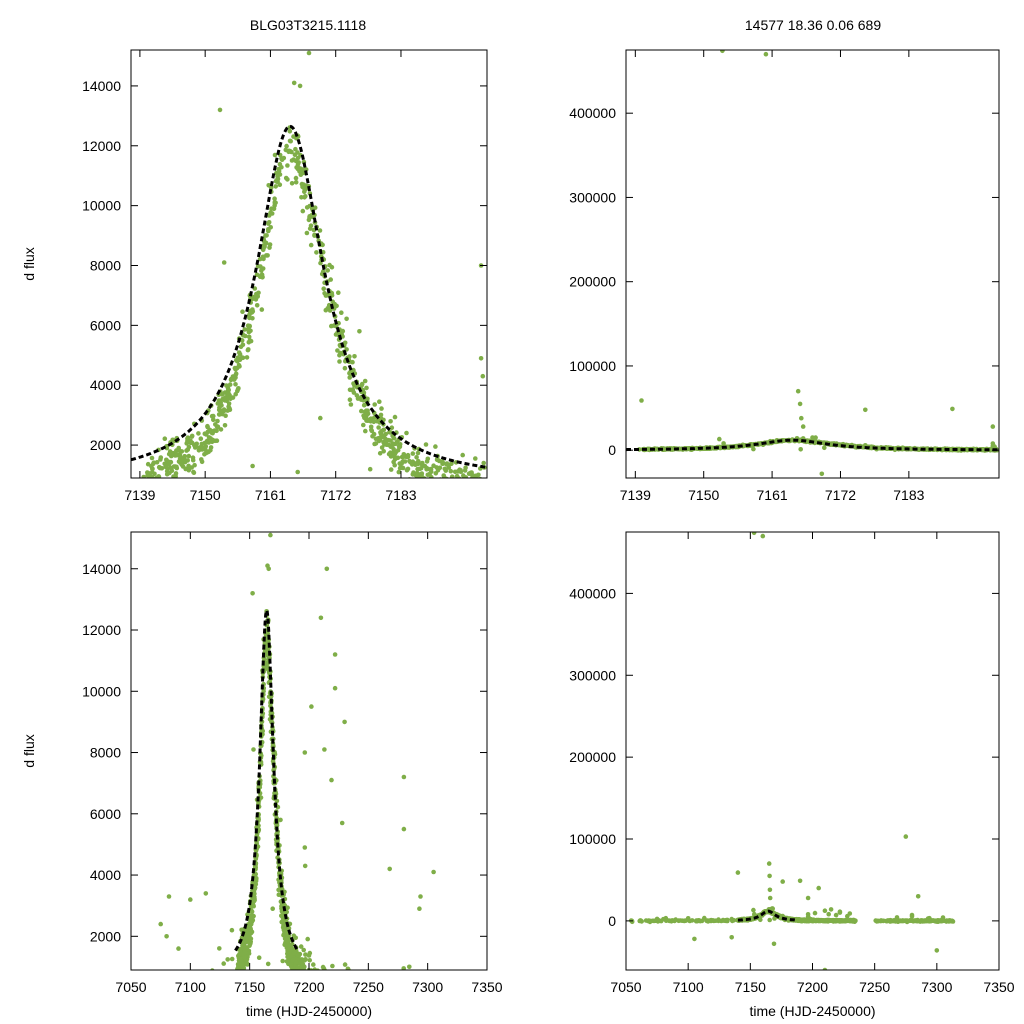 Image resolution: width=1024 pixels, height=1024 pixels. What do you see at coordinates (688, 987) in the screenshot?
I see `x-tick-label: 7100` at bounding box center [688, 987].